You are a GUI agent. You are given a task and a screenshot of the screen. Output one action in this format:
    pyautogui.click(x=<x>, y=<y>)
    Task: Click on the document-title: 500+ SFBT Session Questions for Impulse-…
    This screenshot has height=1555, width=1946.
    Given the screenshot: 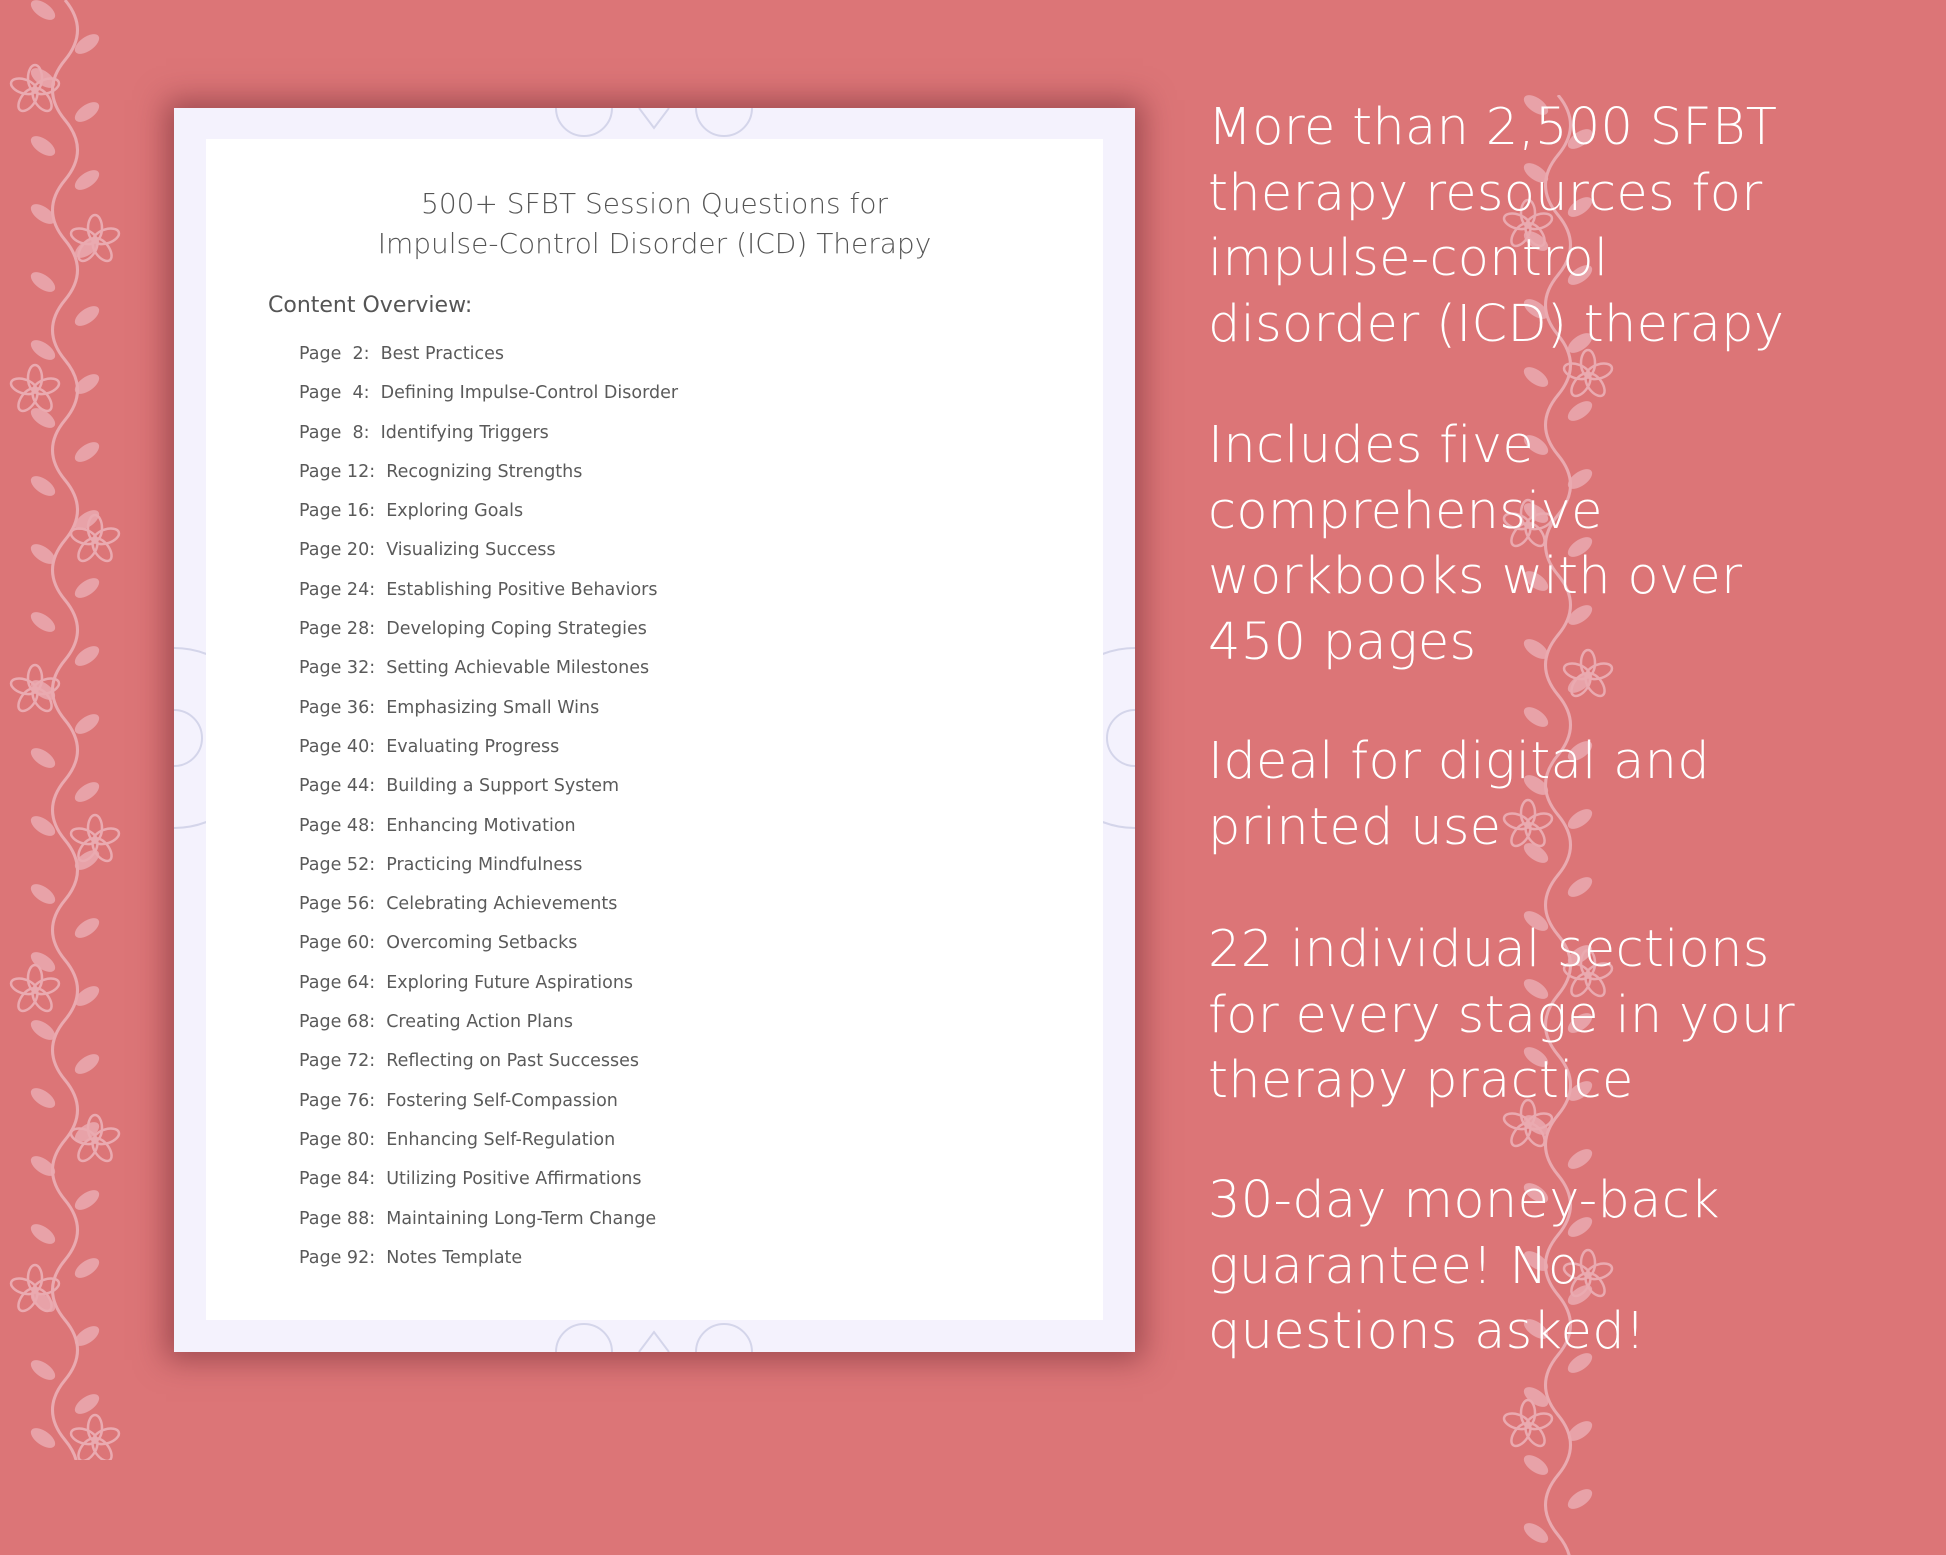 What is the action you would take?
    pyautogui.click(x=654, y=224)
    